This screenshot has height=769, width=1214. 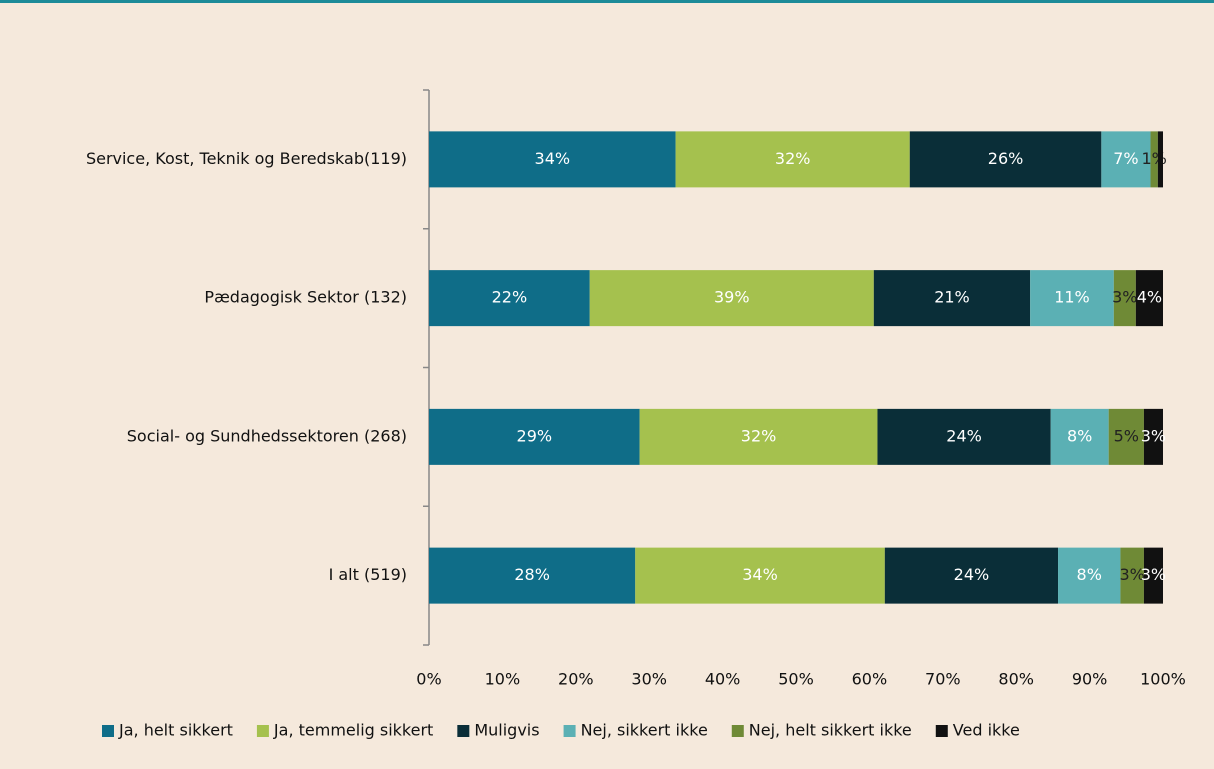 I want to click on data-label: 29%, so click(x=535, y=435).